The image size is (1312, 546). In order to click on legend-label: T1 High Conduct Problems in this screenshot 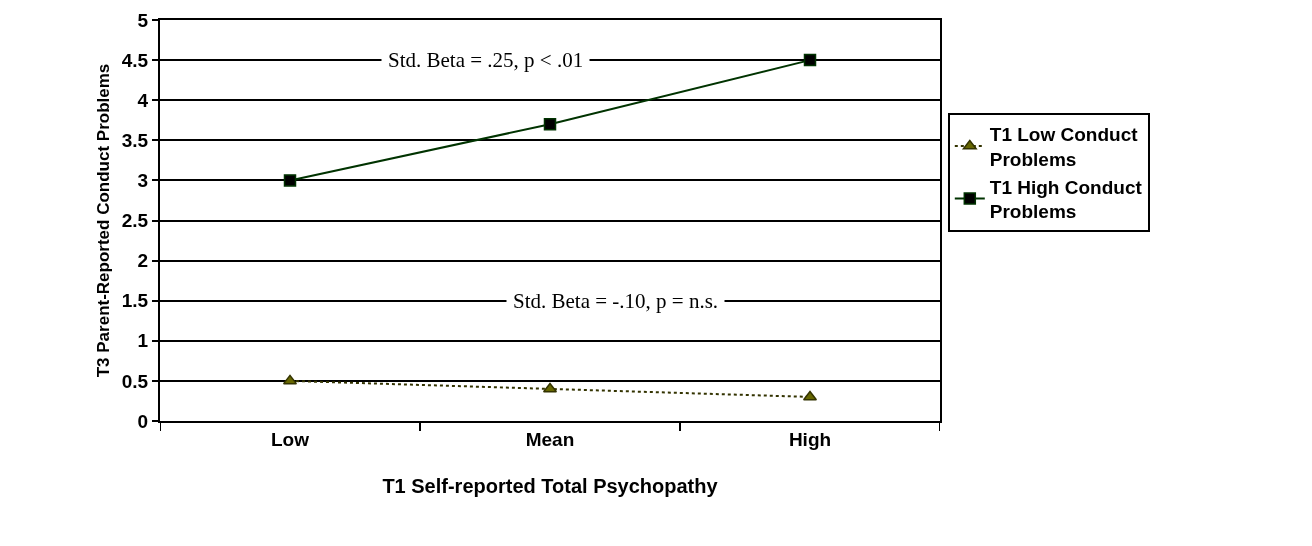, I will do `click(1066, 199)`.